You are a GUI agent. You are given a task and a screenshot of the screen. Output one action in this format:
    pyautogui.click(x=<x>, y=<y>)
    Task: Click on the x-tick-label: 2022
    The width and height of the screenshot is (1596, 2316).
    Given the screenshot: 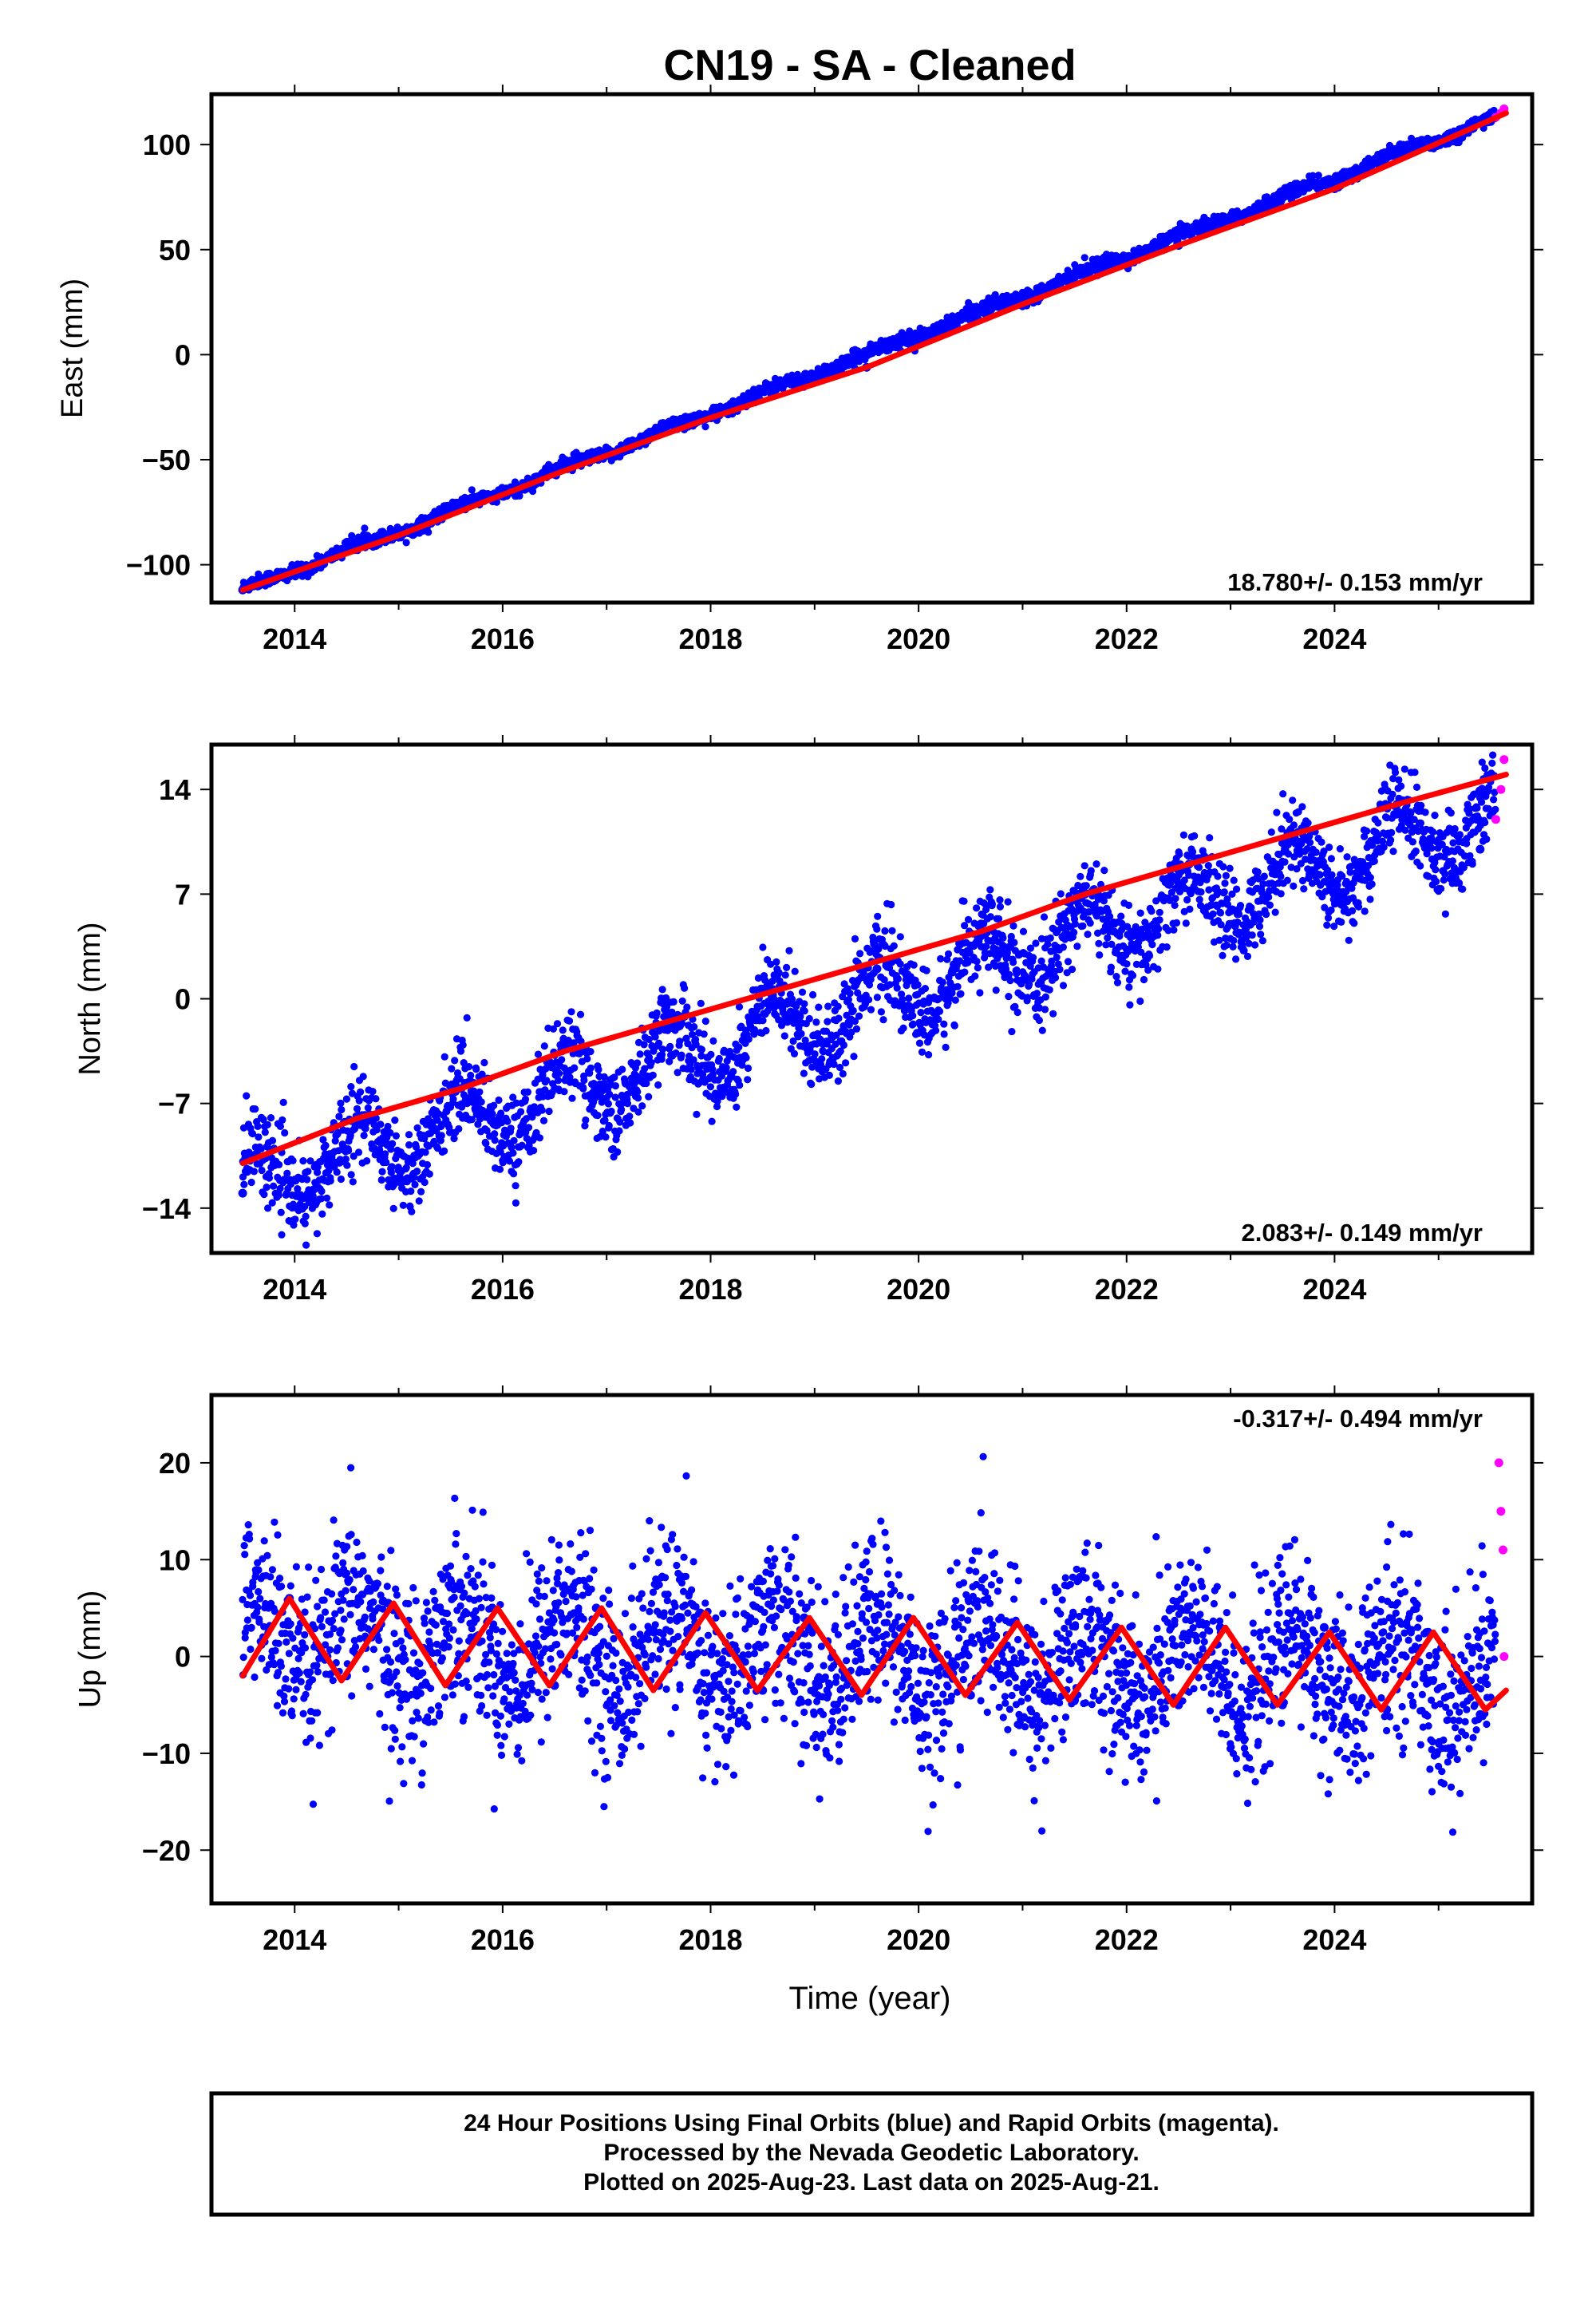 What is the action you would take?
    pyautogui.click(x=1127, y=638)
    